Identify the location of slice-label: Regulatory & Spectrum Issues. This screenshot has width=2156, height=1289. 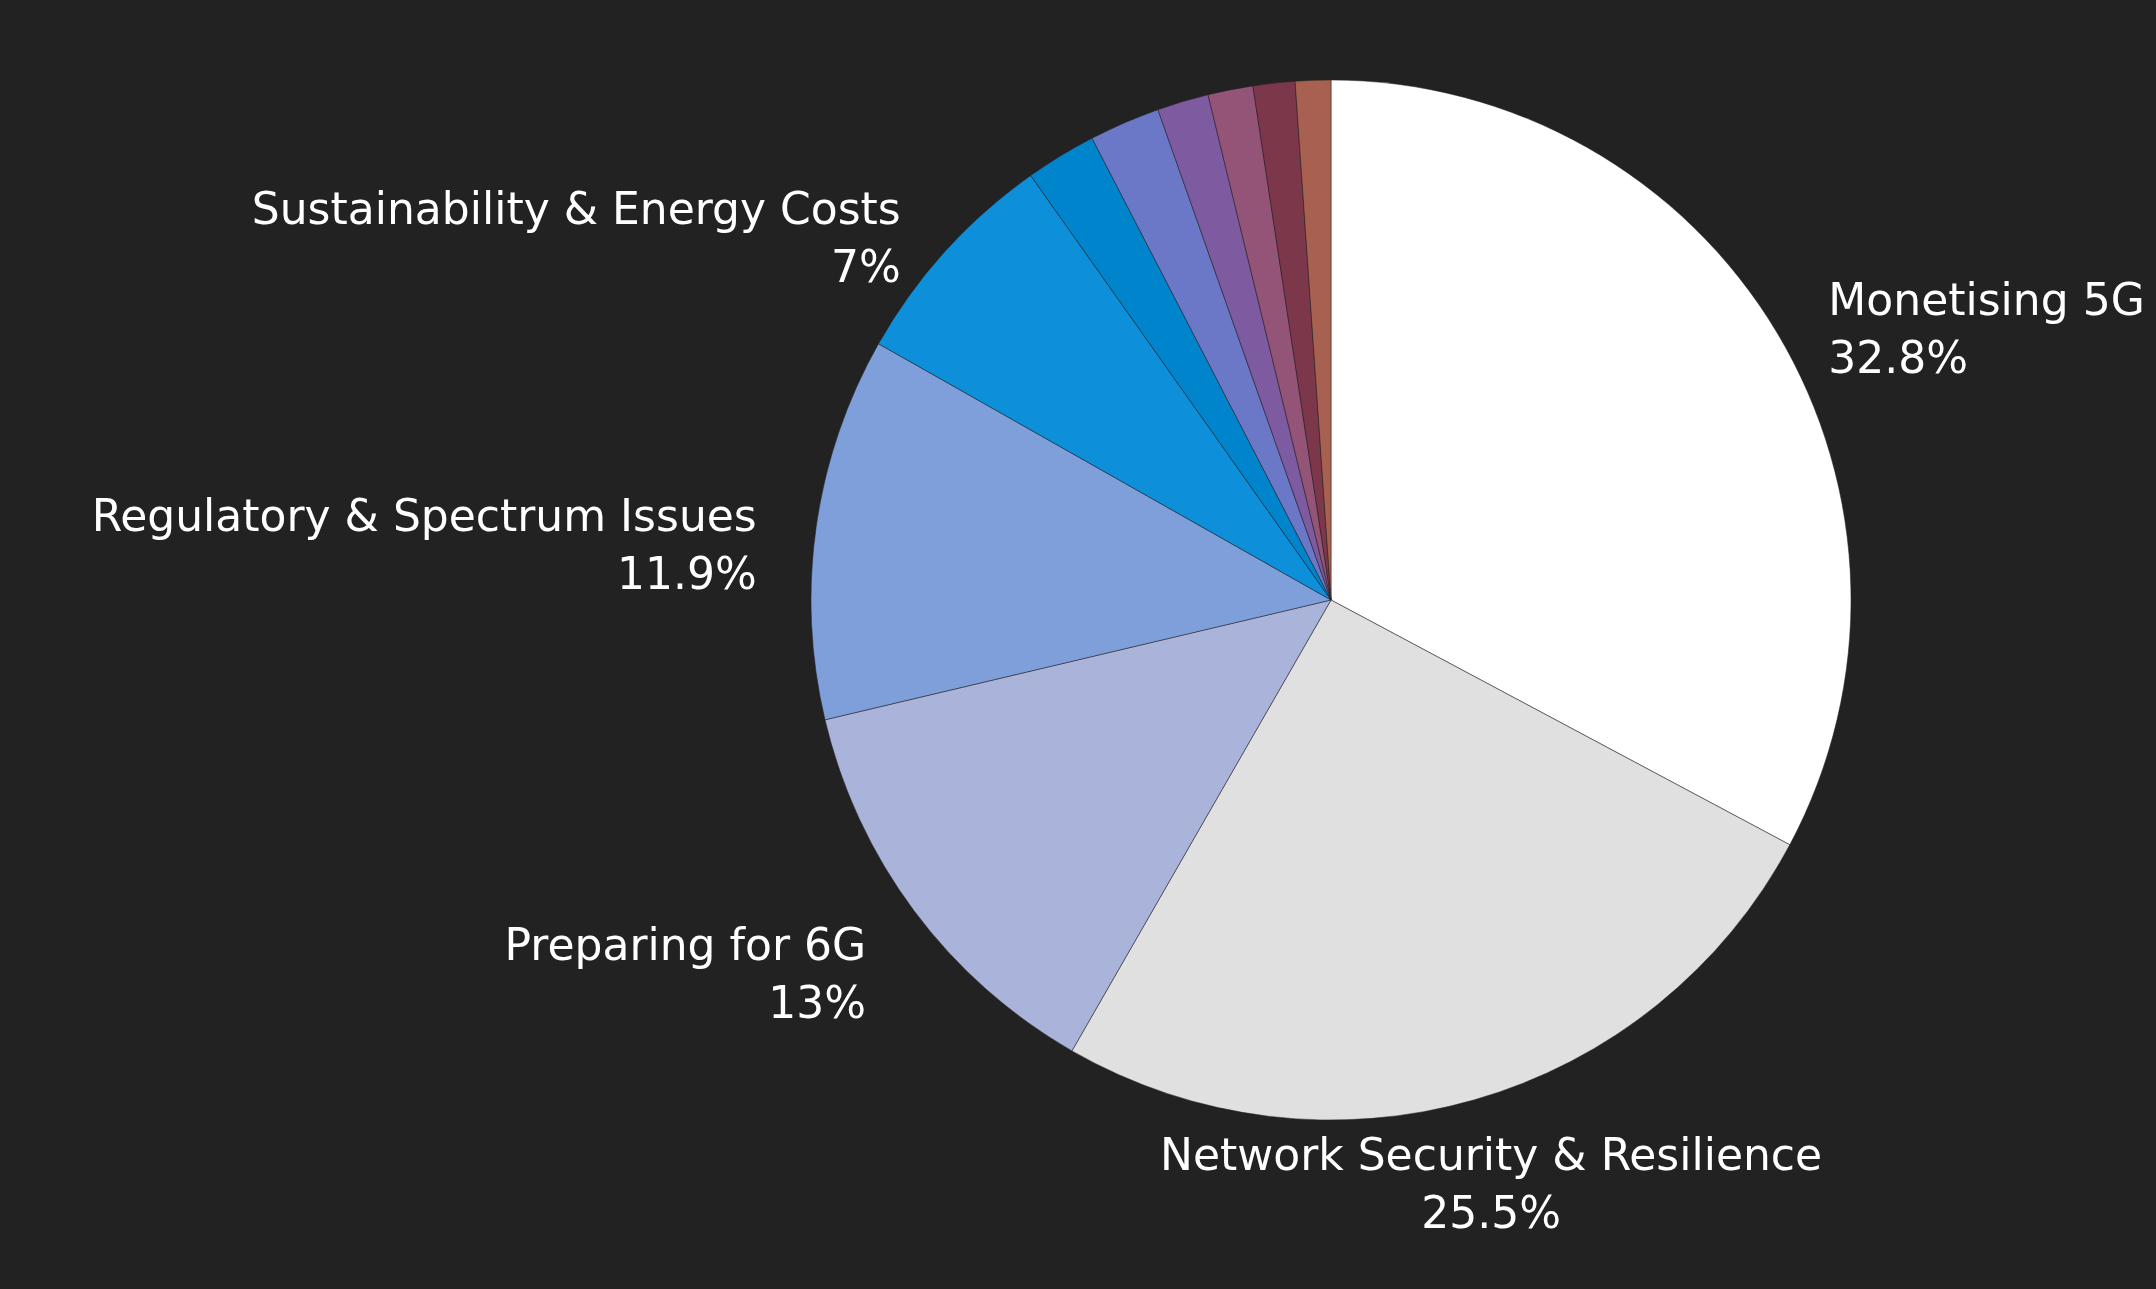
(424, 516).